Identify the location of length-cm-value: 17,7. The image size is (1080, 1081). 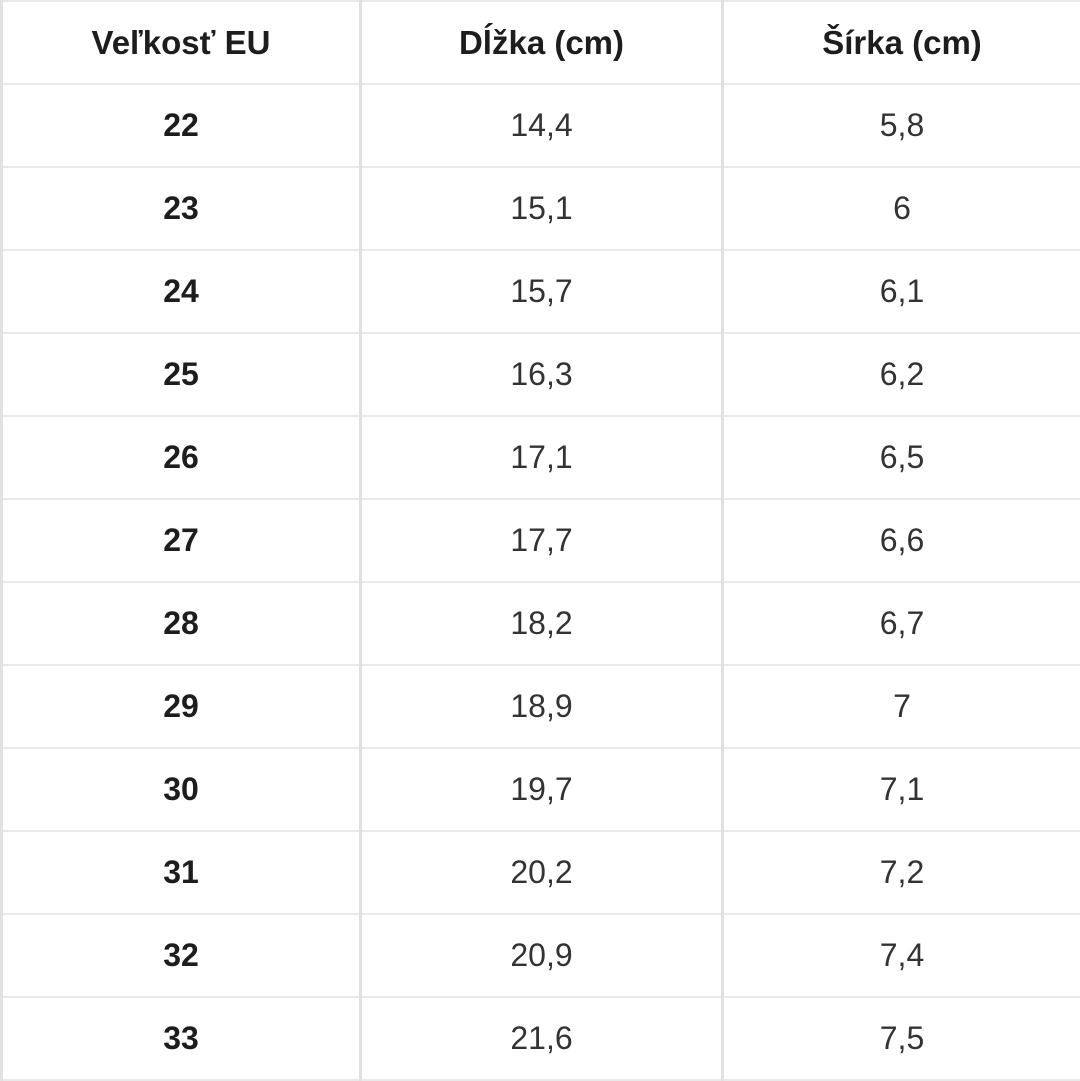
(542, 540).